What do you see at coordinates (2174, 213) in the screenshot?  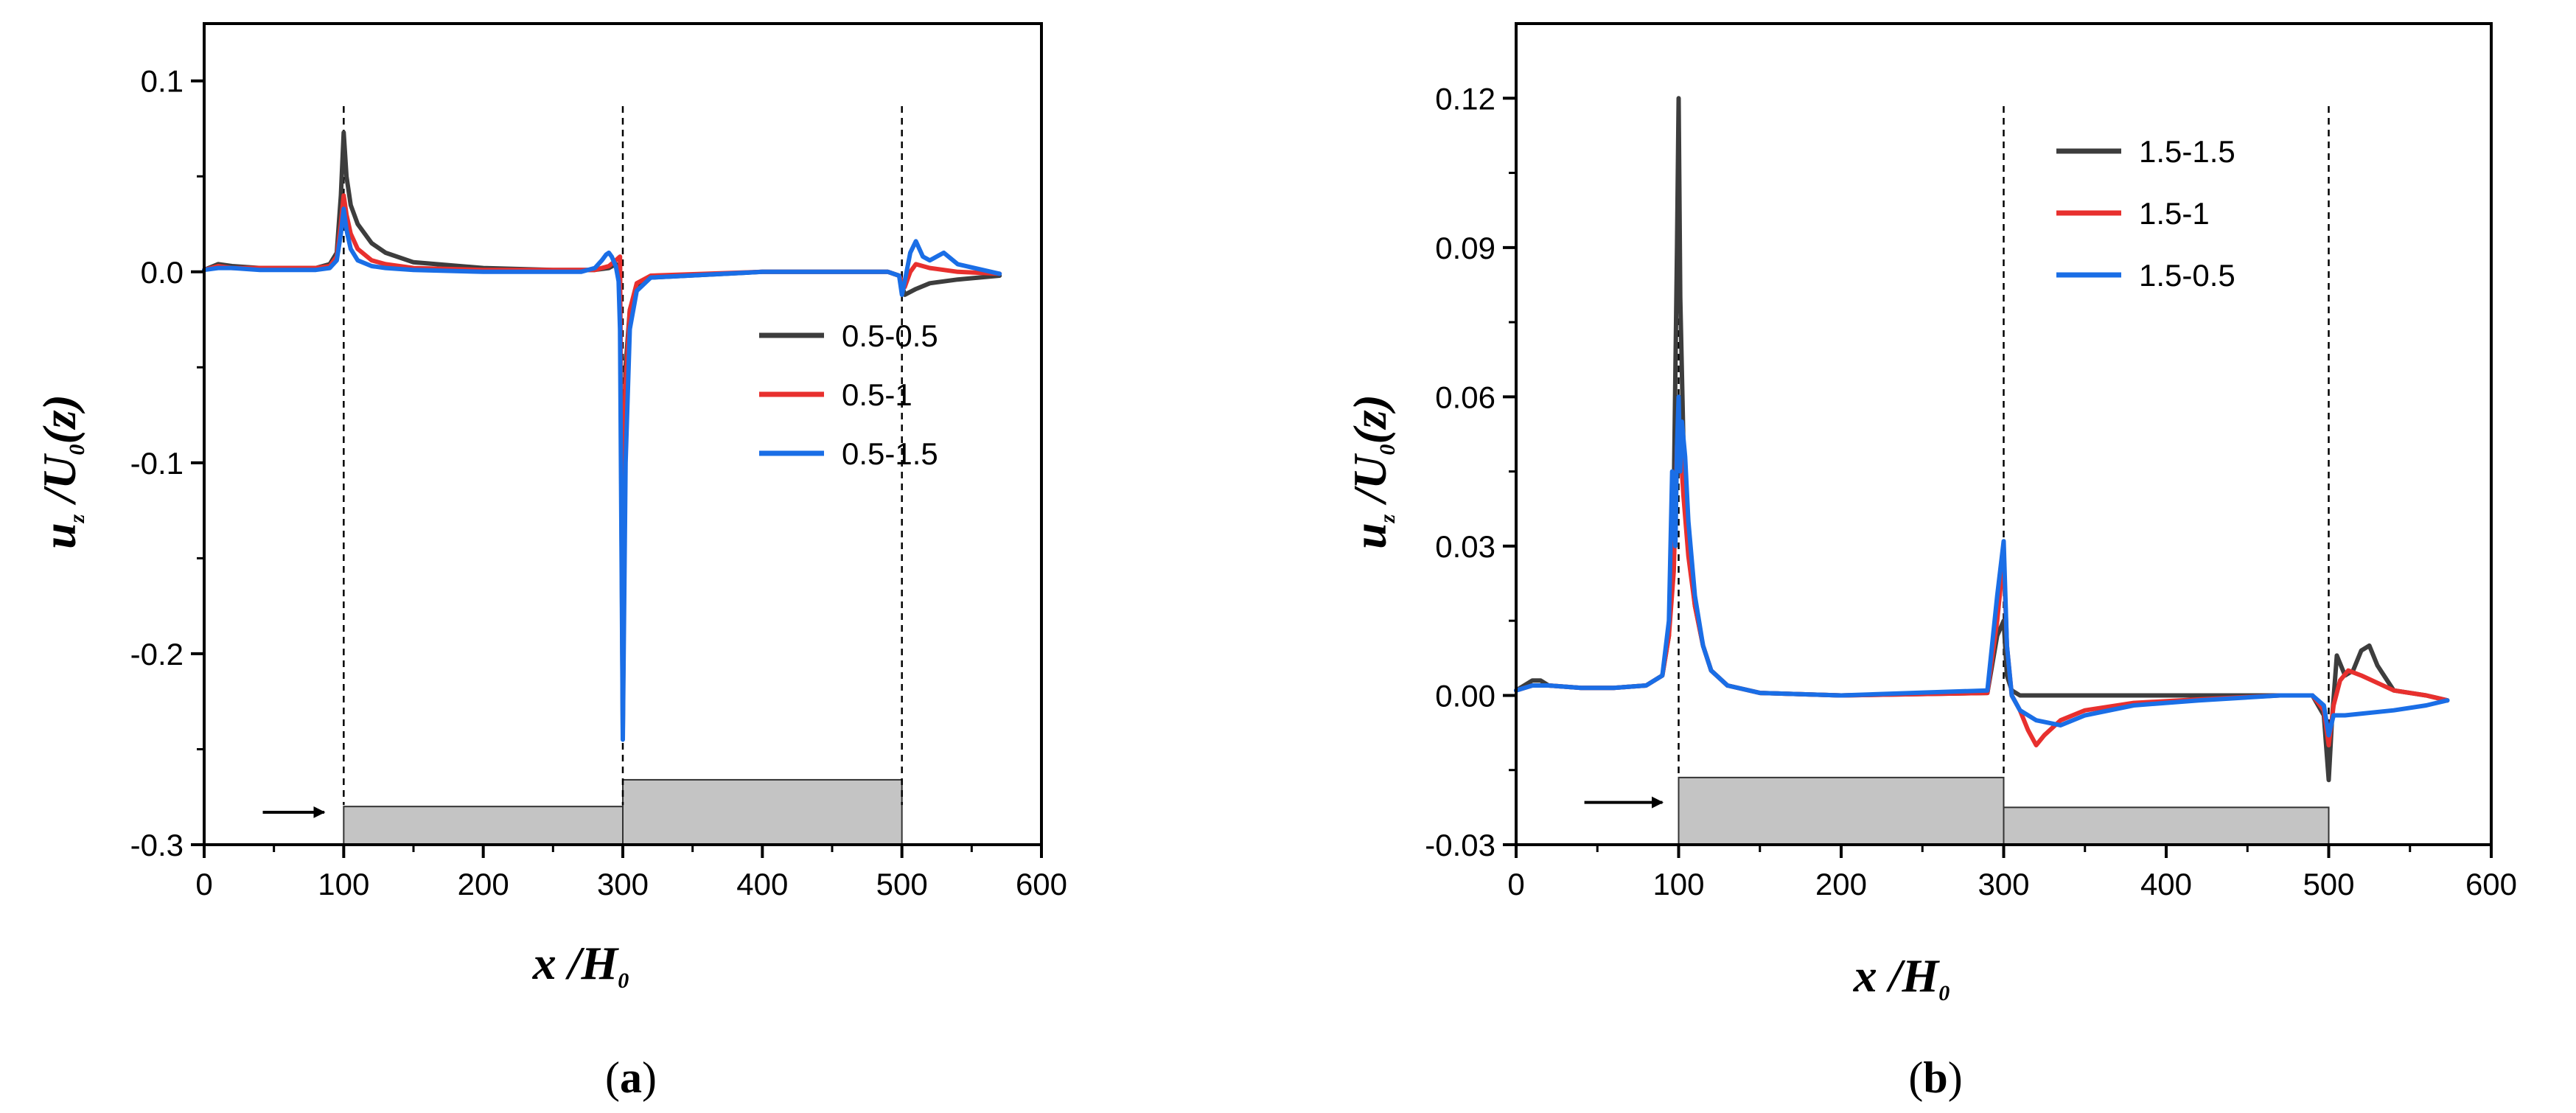 I see `legend-label: 1.5-1` at bounding box center [2174, 213].